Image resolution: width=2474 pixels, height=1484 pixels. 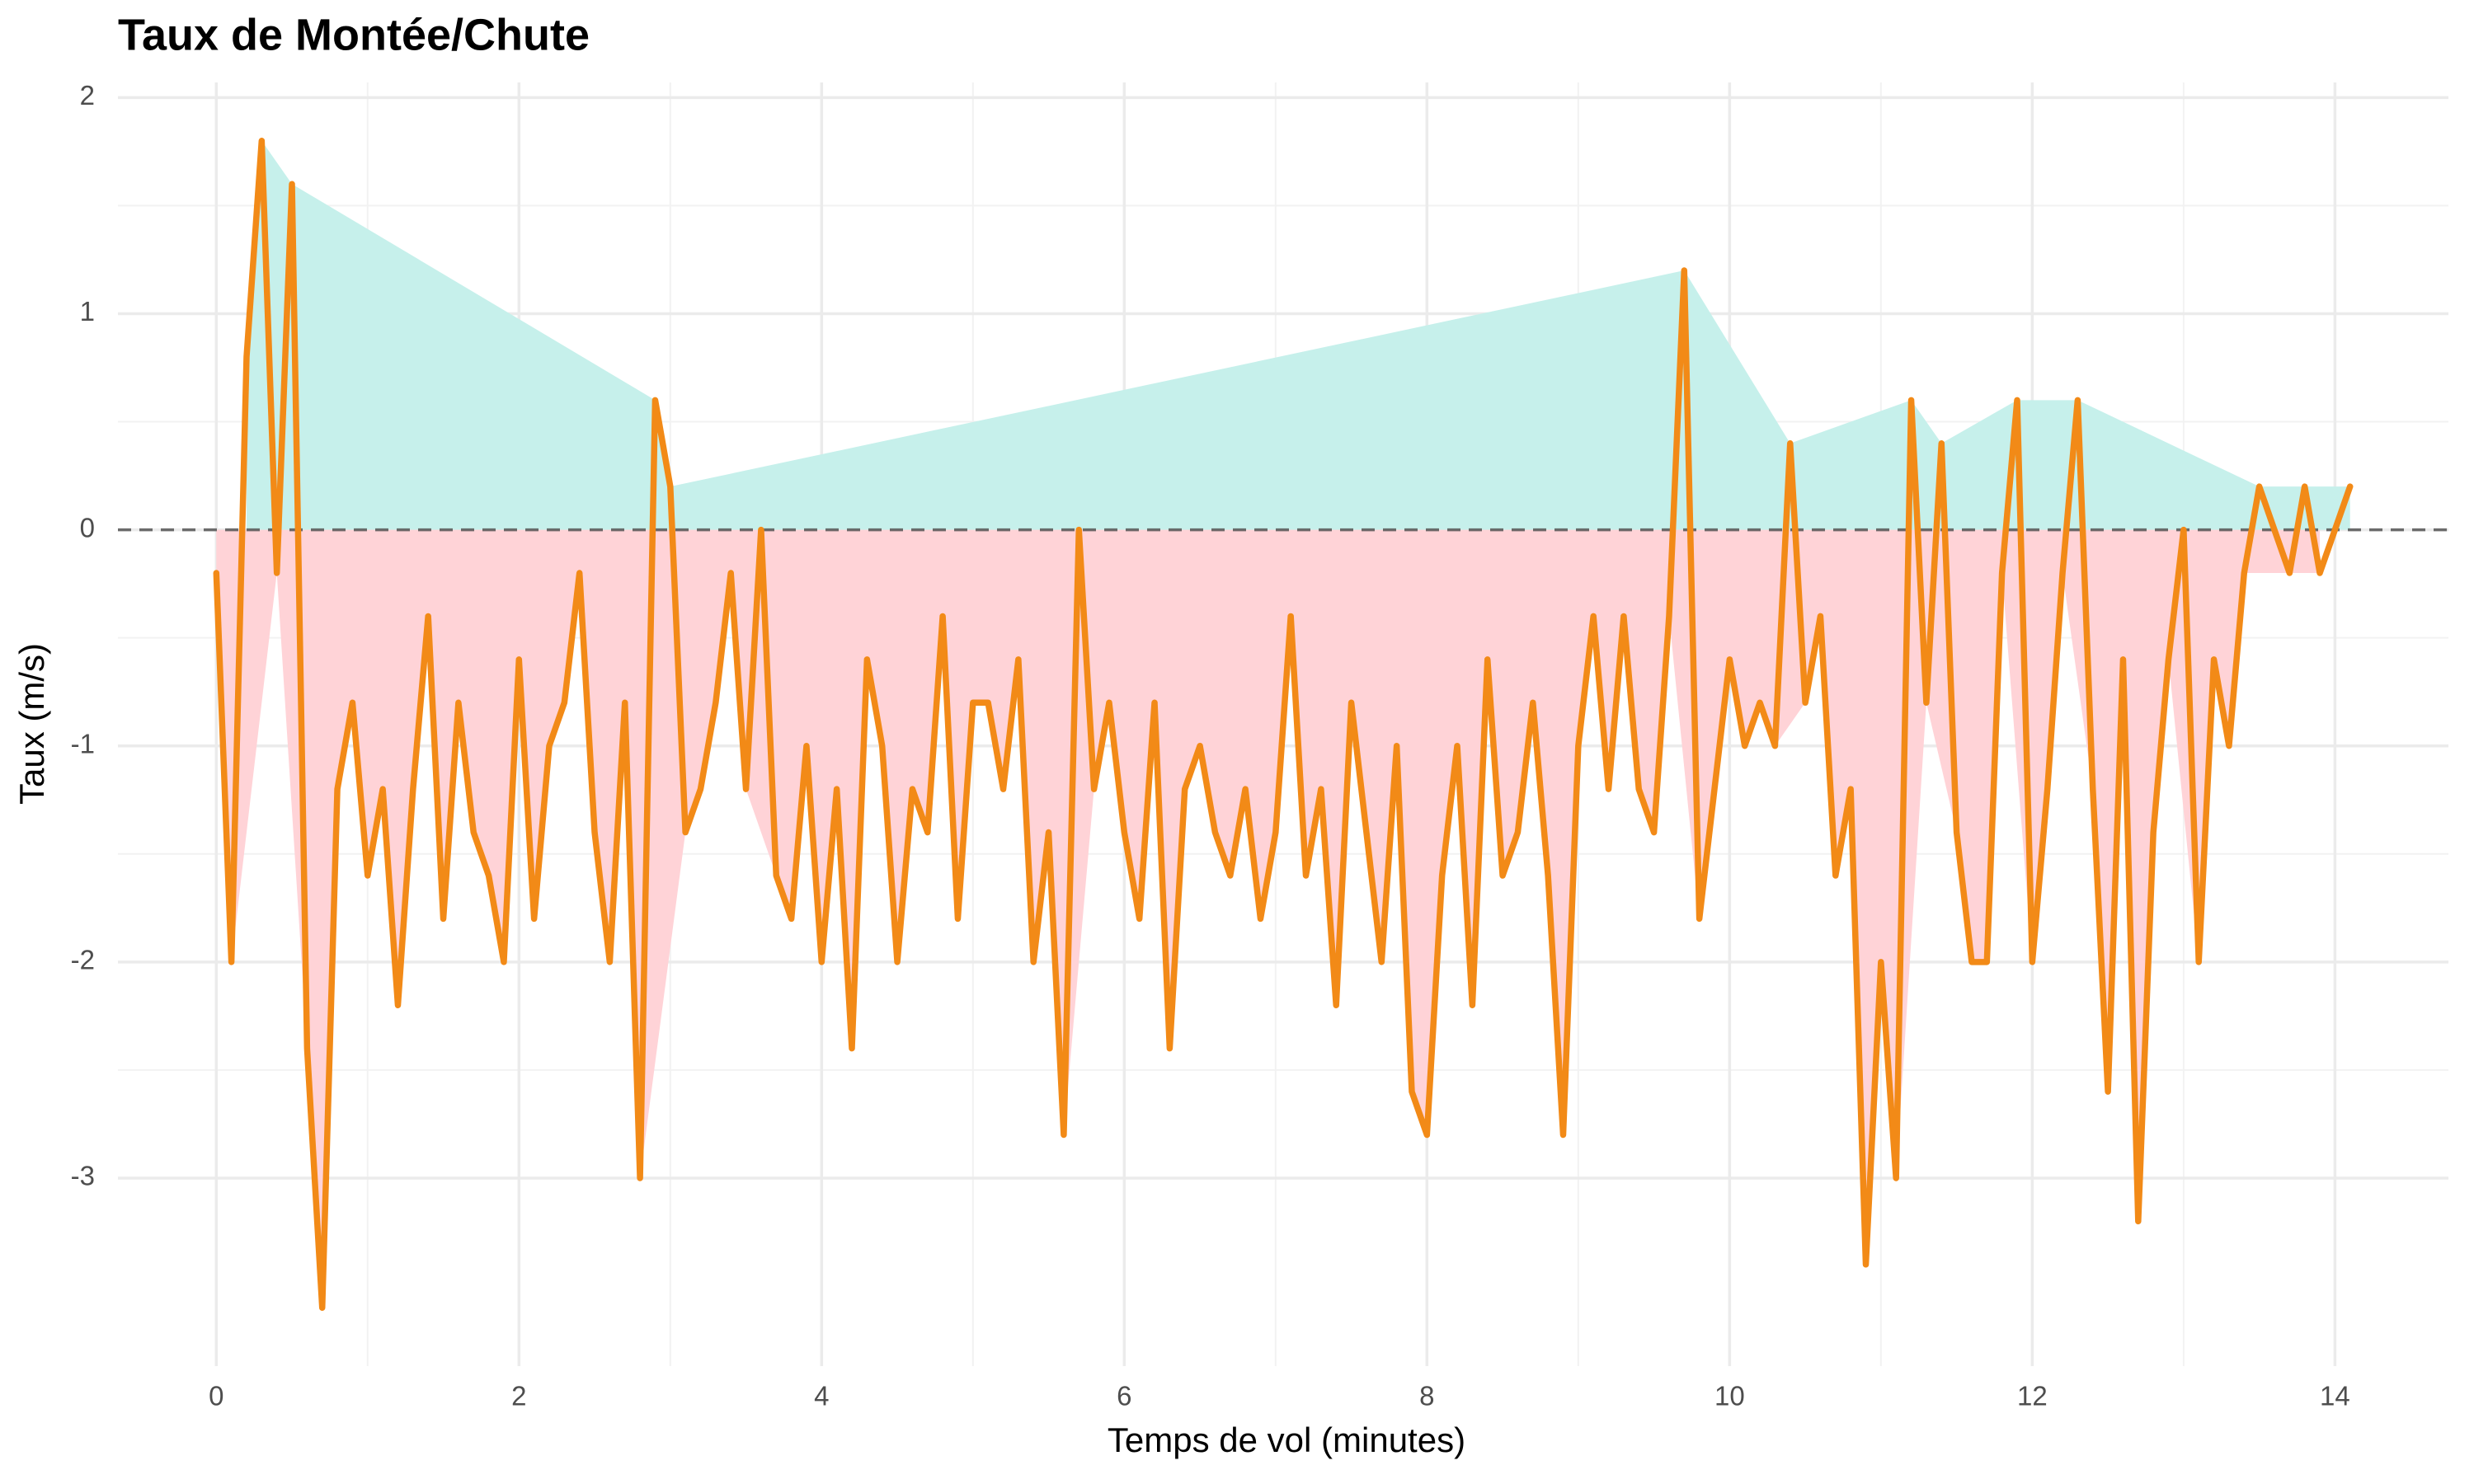 I want to click on y-tick-label: -2, so click(x=83, y=960).